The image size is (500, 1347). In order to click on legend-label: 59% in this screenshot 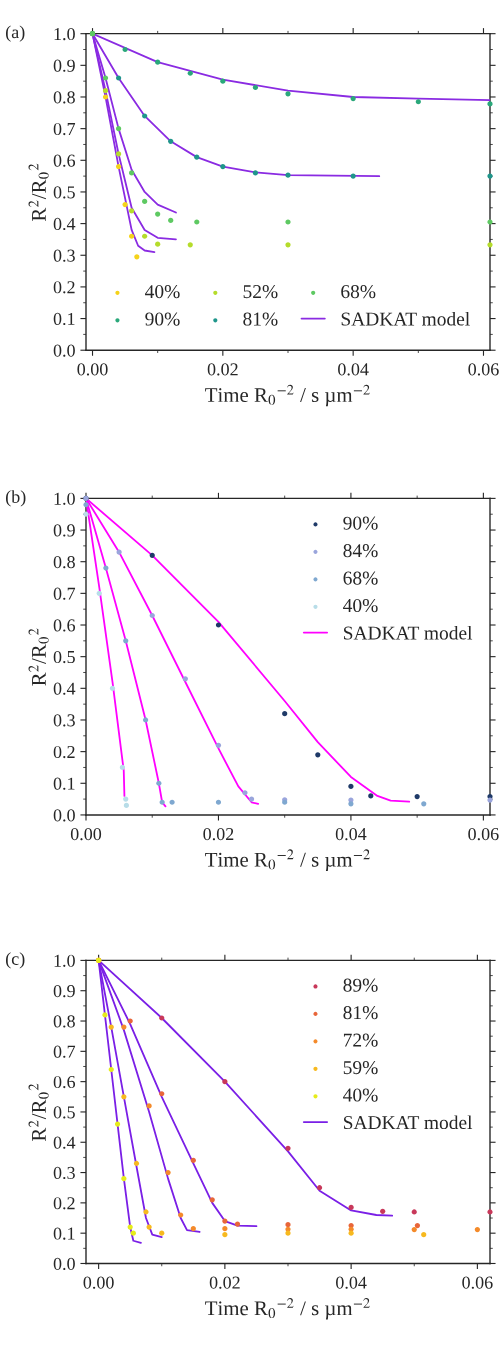, I will do `click(360, 1068)`.